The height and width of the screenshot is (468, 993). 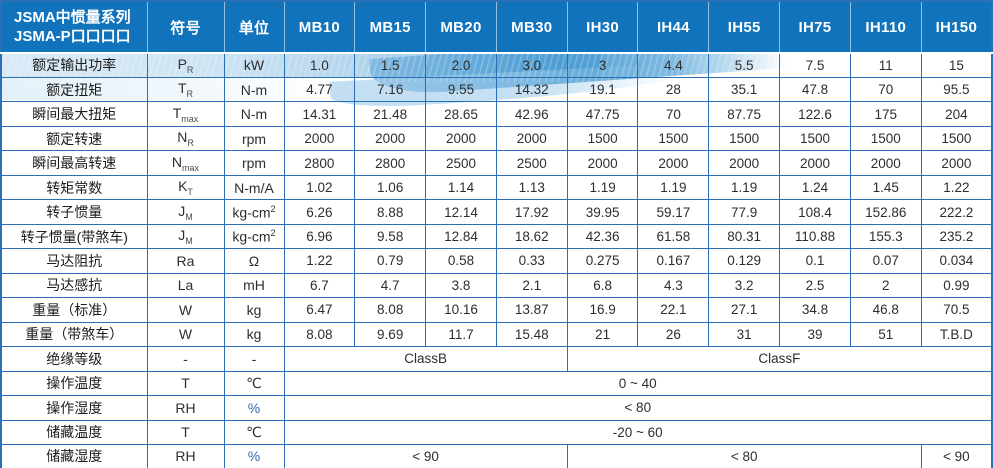 I want to click on value-cell: 235.2, so click(x=956, y=236).